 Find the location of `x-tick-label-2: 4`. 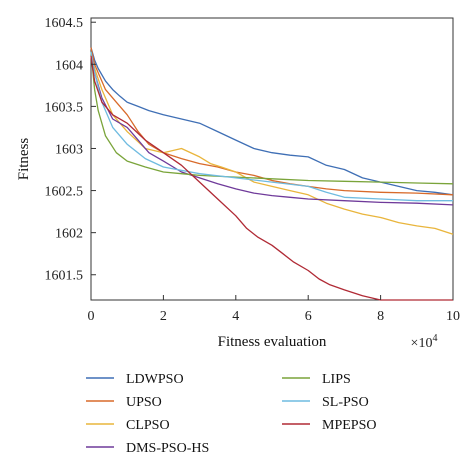

x-tick-label-2: 4 is located at coordinates (235, 316).